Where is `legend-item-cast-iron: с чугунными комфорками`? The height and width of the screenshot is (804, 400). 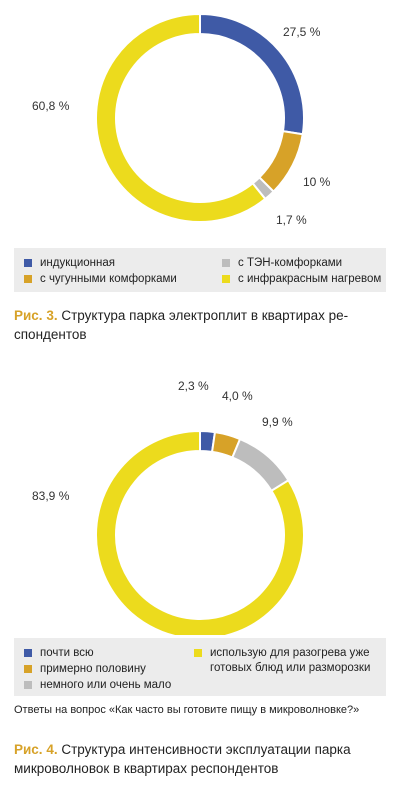 legend-item-cast-iron: с чугунными комфорками is located at coordinates (100, 279).